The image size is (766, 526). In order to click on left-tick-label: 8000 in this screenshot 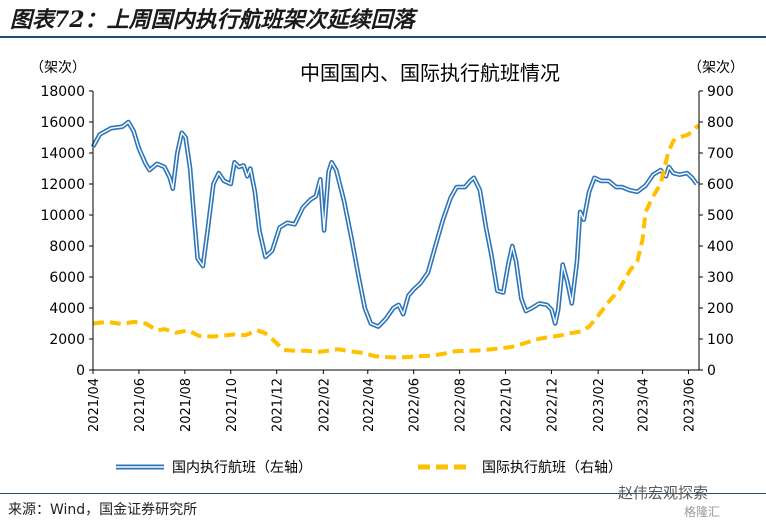, I will do `click(67, 247)`.